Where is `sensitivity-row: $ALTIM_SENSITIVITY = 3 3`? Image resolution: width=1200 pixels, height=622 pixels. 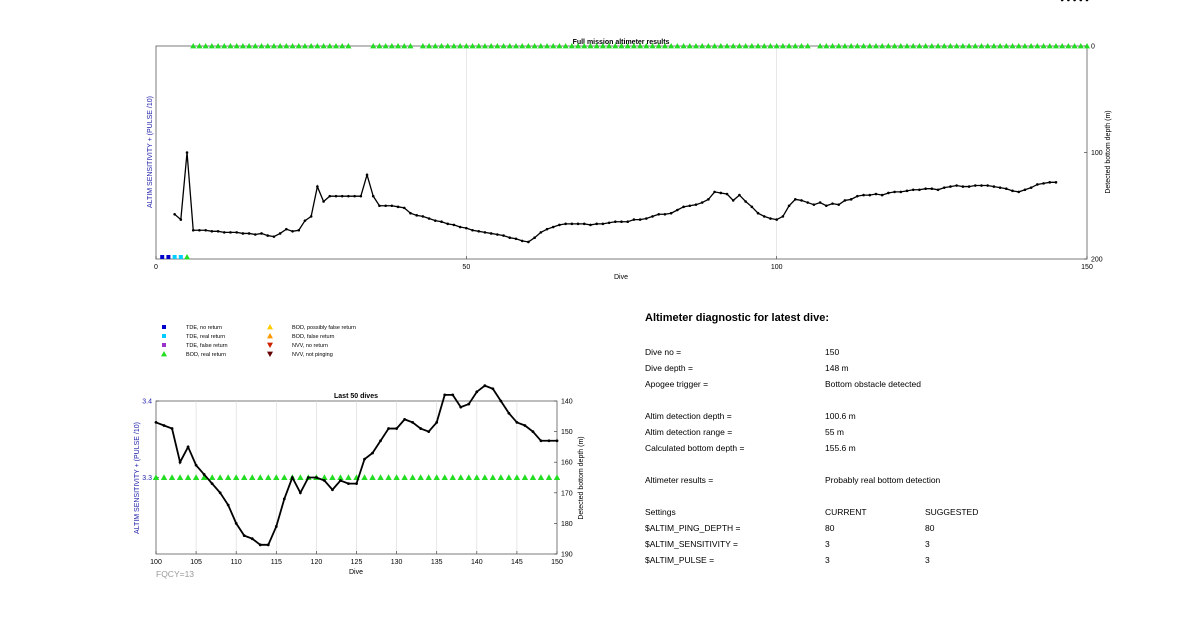 sensitivity-row: $ALTIM_SENSITIVITY = 3 3 is located at coordinates (915, 547).